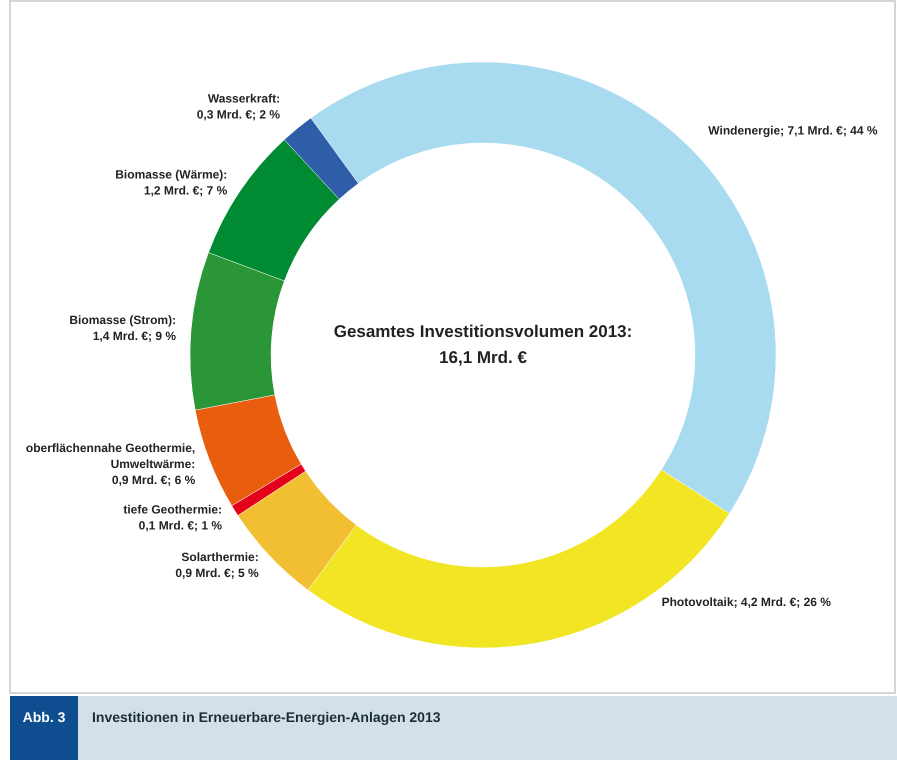  I want to click on caption: Abb. 3, so click(44, 717).